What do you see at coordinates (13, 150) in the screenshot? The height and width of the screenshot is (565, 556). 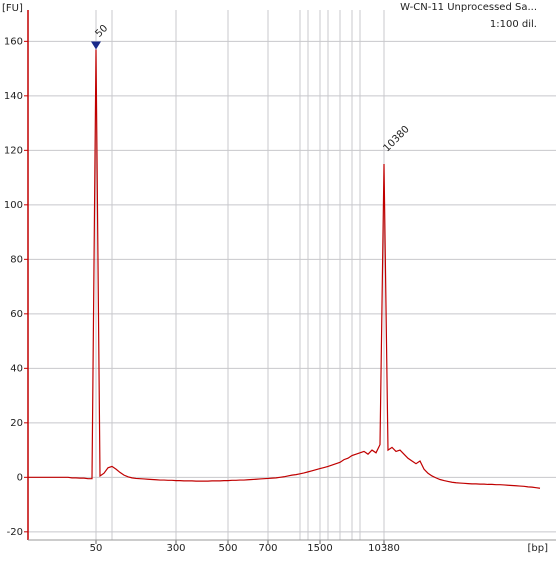 I see `y-tick-label: 120` at bounding box center [13, 150].